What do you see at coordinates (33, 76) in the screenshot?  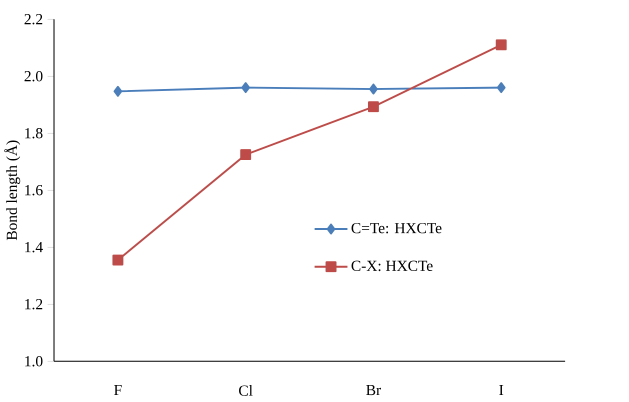 I see `y-tick-label: 2.0` at bounding box center [33, 76].